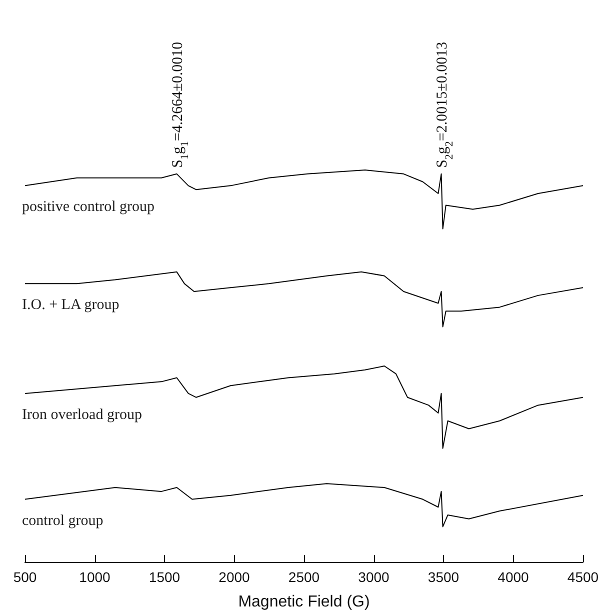 The width and height of the screenshot is (602, 615). What do you see at coordinates (82, 414) in the screenshot?
I see `series-label: Iron overload group` at bounding box center [82, 414].